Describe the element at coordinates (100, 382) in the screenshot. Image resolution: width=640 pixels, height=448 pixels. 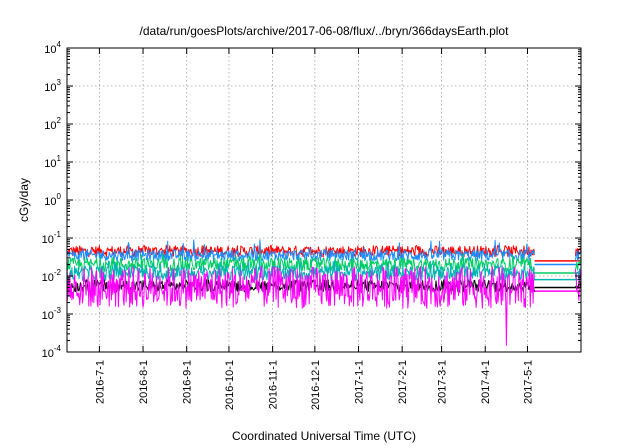
I see `x-tick-label: 2016-7-1` at that location.